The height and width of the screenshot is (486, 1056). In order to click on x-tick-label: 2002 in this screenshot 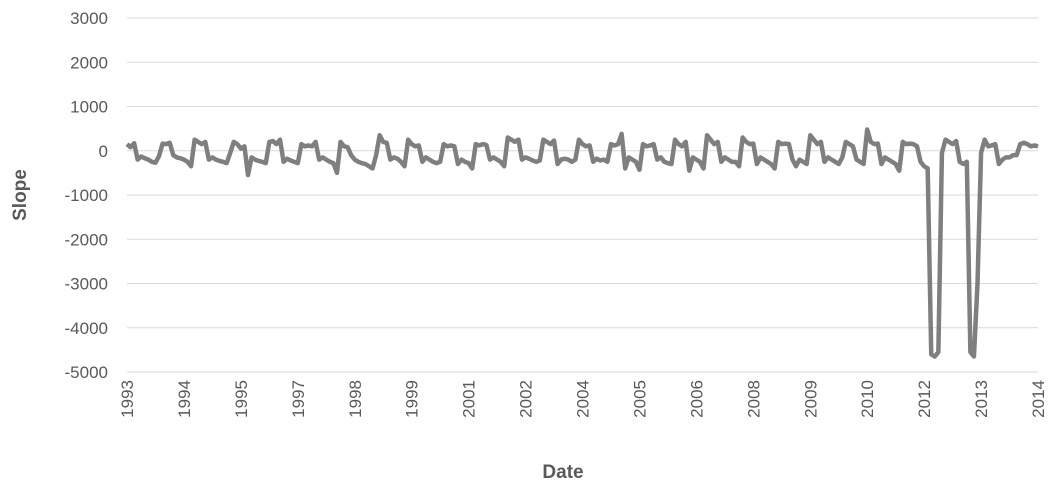, I will do `click(526, 399)`.